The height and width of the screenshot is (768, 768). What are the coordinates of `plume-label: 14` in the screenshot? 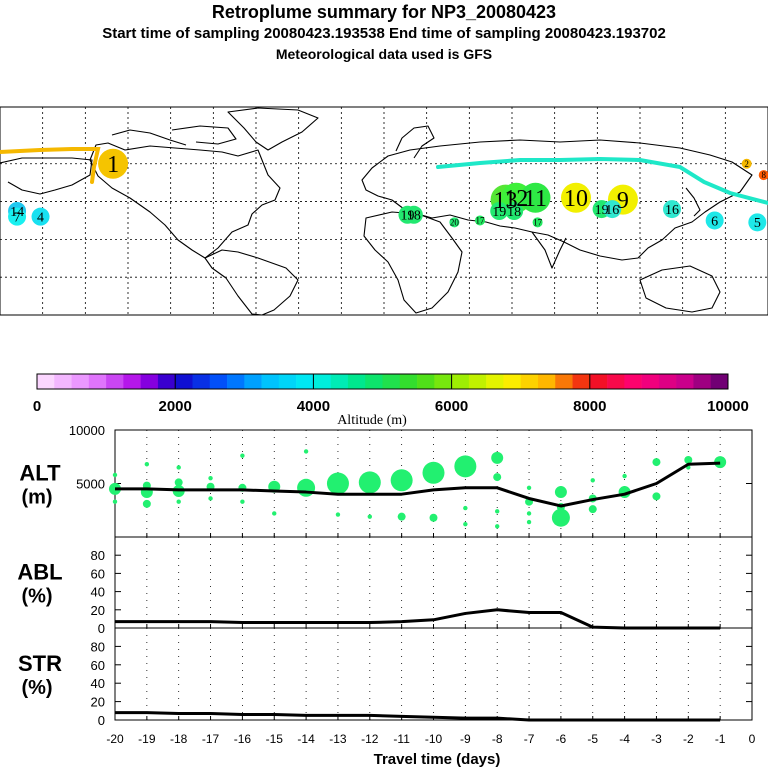 It's located at (17, 212).